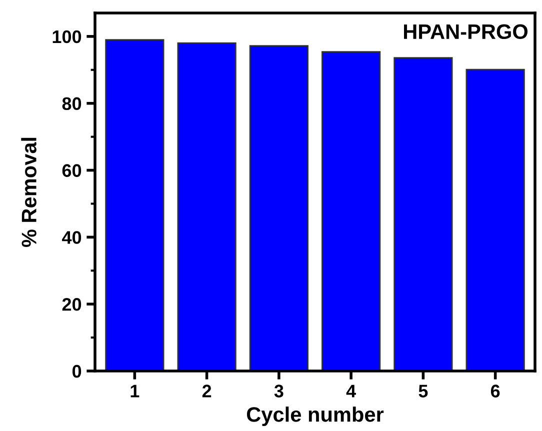 This screenshot has height=431, width=542. Describe the element at coordinates (207, 391) in the screenshot. I see `x-tick-label: 2` at that location.